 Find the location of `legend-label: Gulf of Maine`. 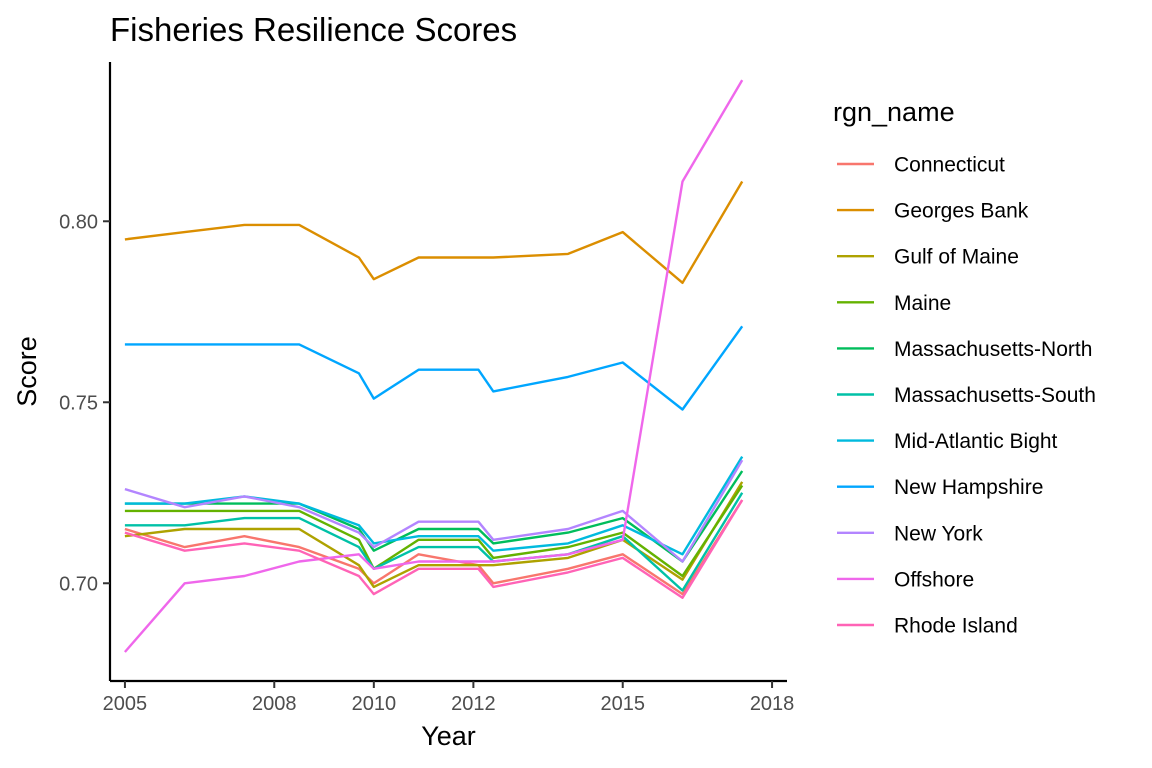

legend-label: Gulf of Maine is located at coordinates (956, 257).